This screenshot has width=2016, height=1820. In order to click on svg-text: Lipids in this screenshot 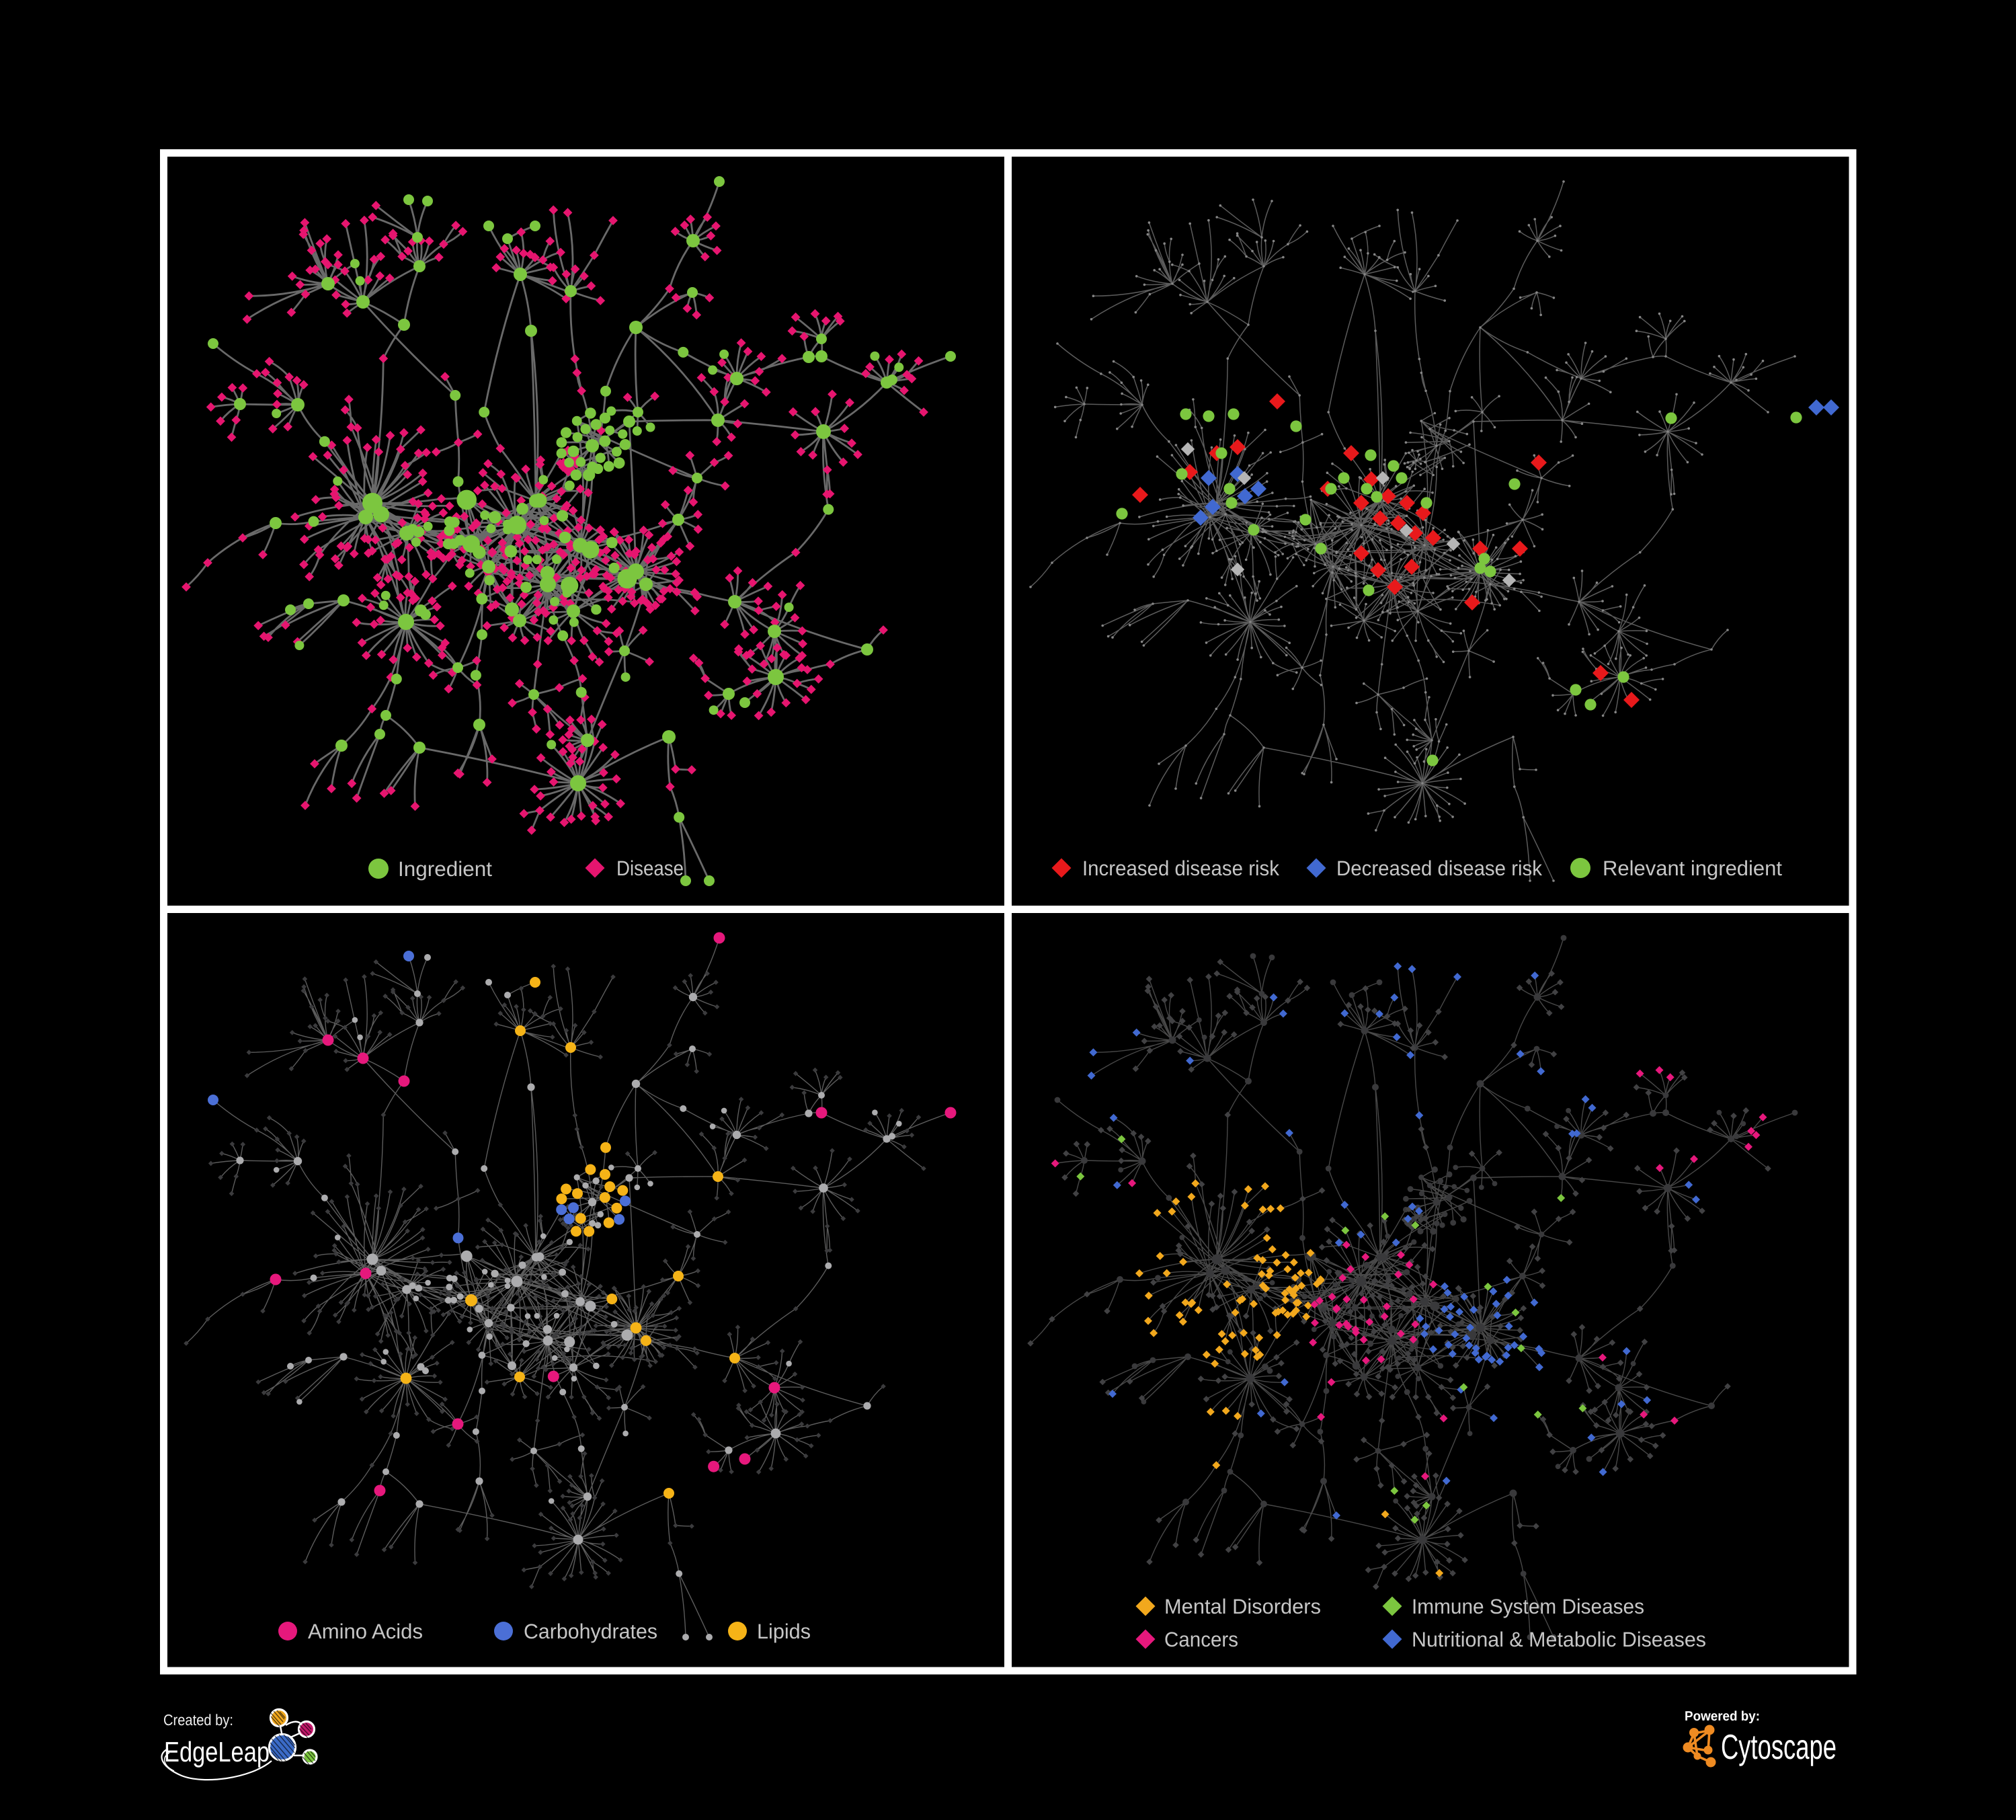, I will do `click(784, 1631)`.